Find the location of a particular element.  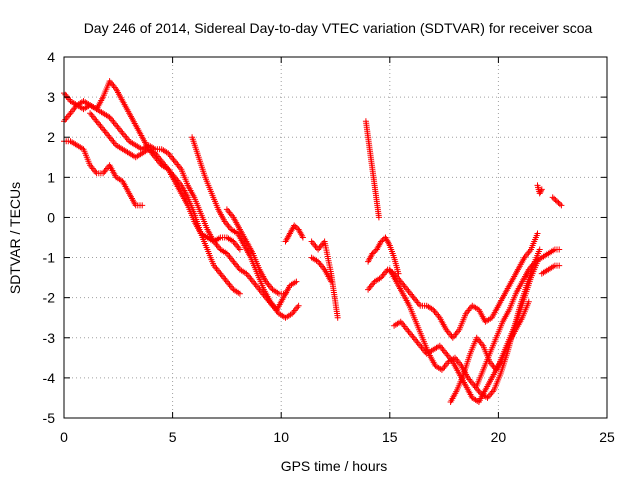

x-tick-label: 10 is located at coordinates (281, 437).